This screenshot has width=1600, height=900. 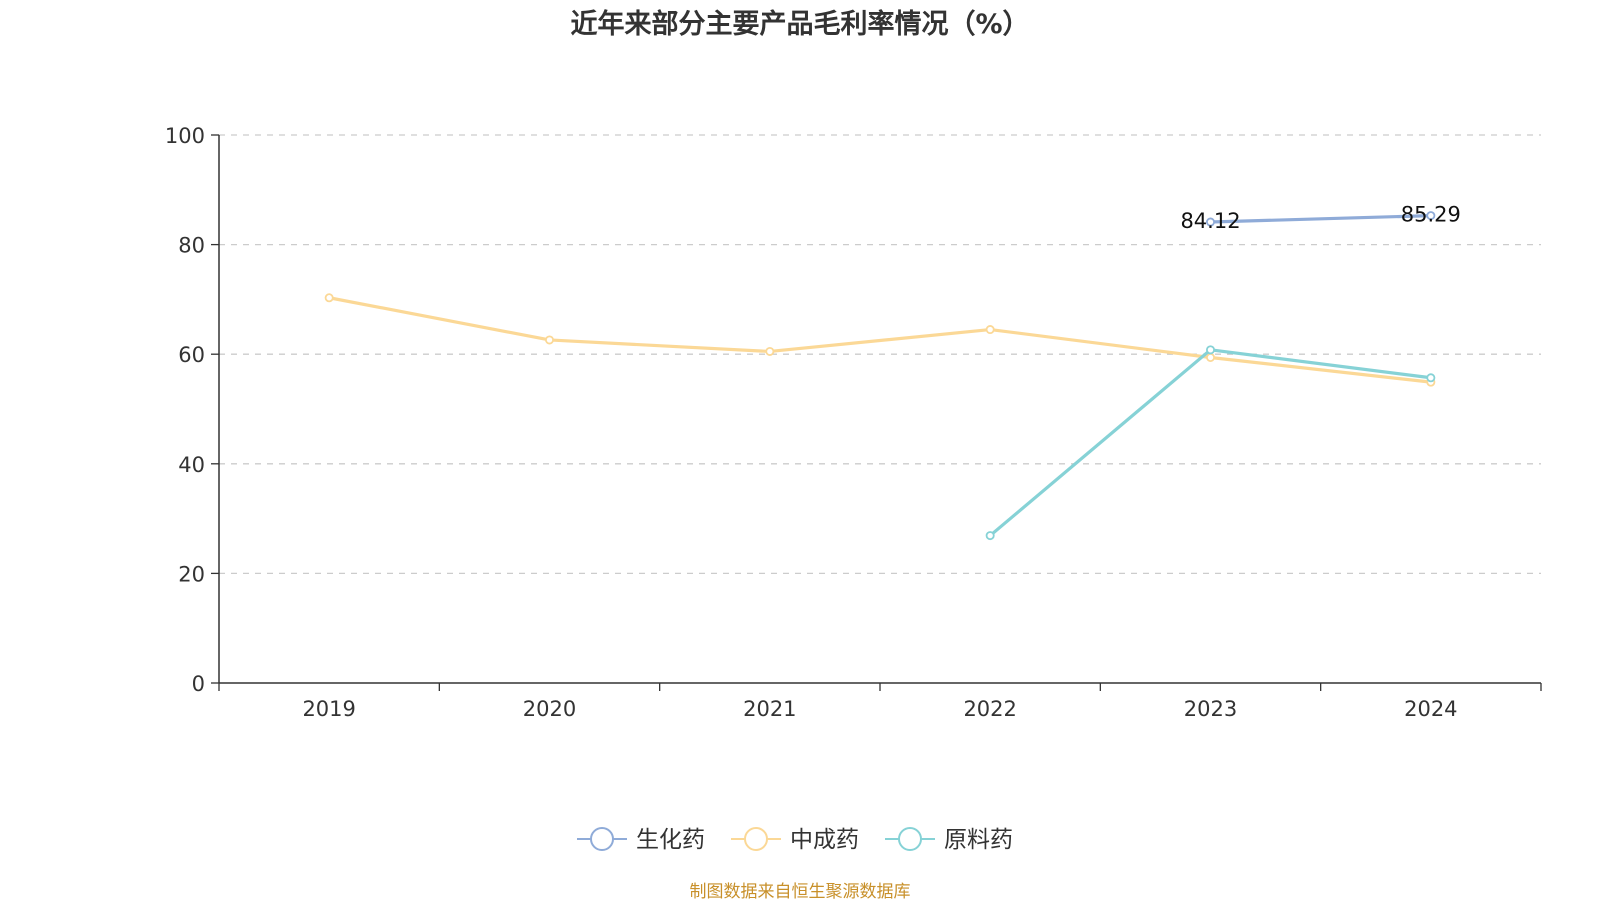 I want to click on data-labels: 84.12 85.29, so click(x=1320, y=218).